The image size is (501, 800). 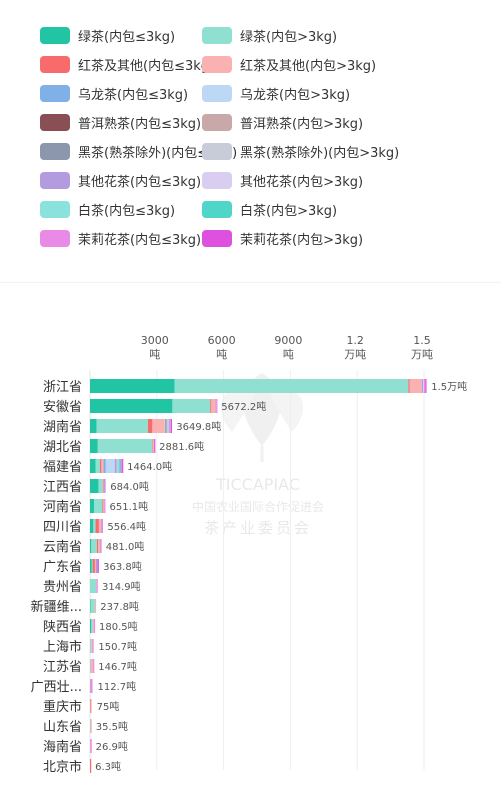 I want to click on legend-item: 黑茶(熟茶除外)(内包>3kg), so click(x=300, y=151).